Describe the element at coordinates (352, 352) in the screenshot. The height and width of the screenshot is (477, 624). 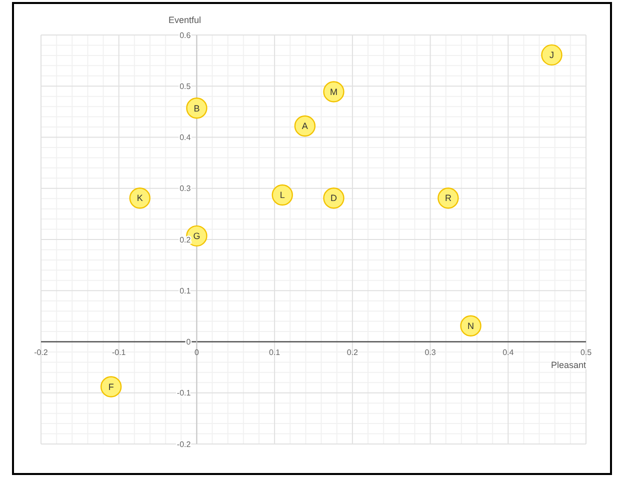
I see `x-tick-label: 0.2` at that location.